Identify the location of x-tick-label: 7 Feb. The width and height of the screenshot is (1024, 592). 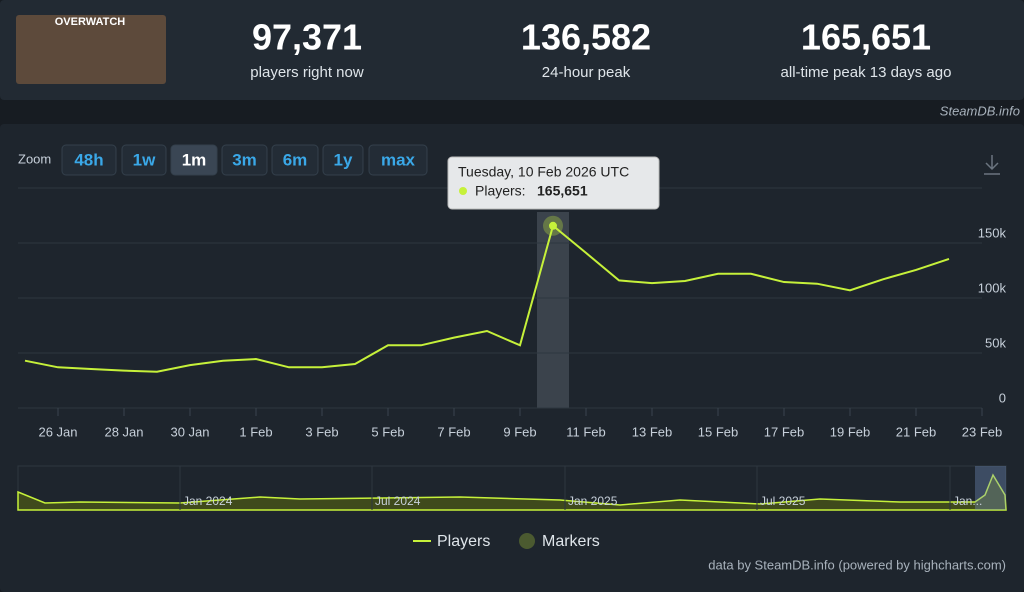
(453, 431).